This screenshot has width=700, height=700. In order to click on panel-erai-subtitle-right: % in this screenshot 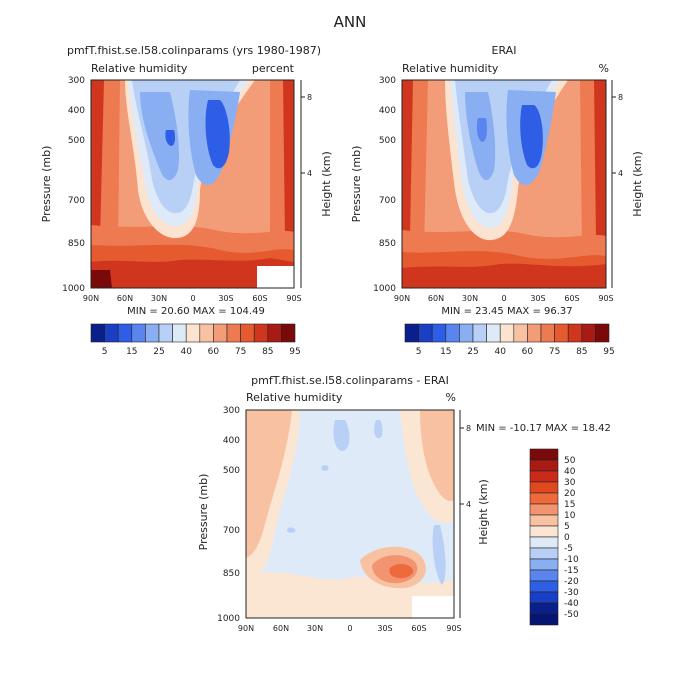, I will do `click(604, 68)`.